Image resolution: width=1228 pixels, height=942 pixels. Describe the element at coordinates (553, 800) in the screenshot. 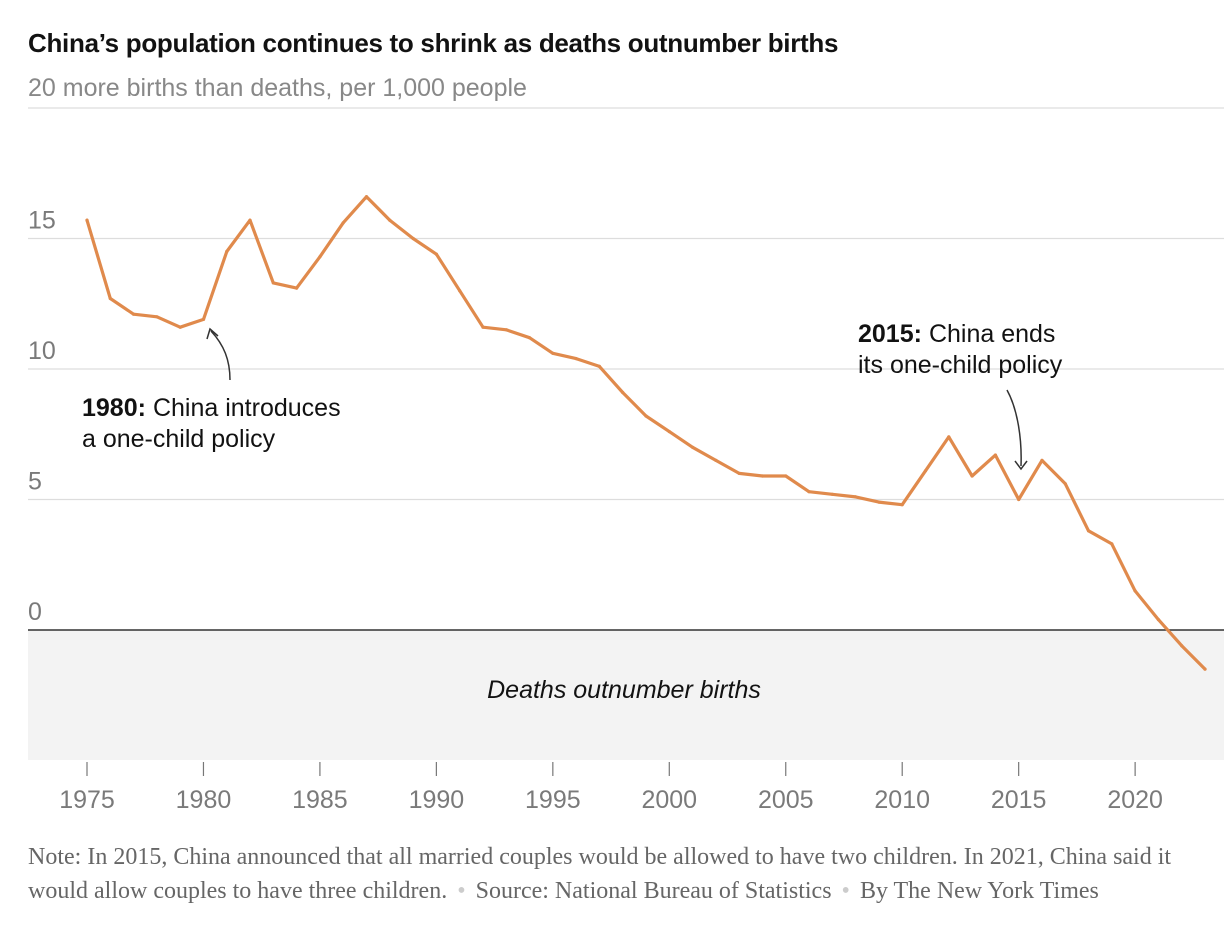

I see `x-tick-label: 1995` at that location.